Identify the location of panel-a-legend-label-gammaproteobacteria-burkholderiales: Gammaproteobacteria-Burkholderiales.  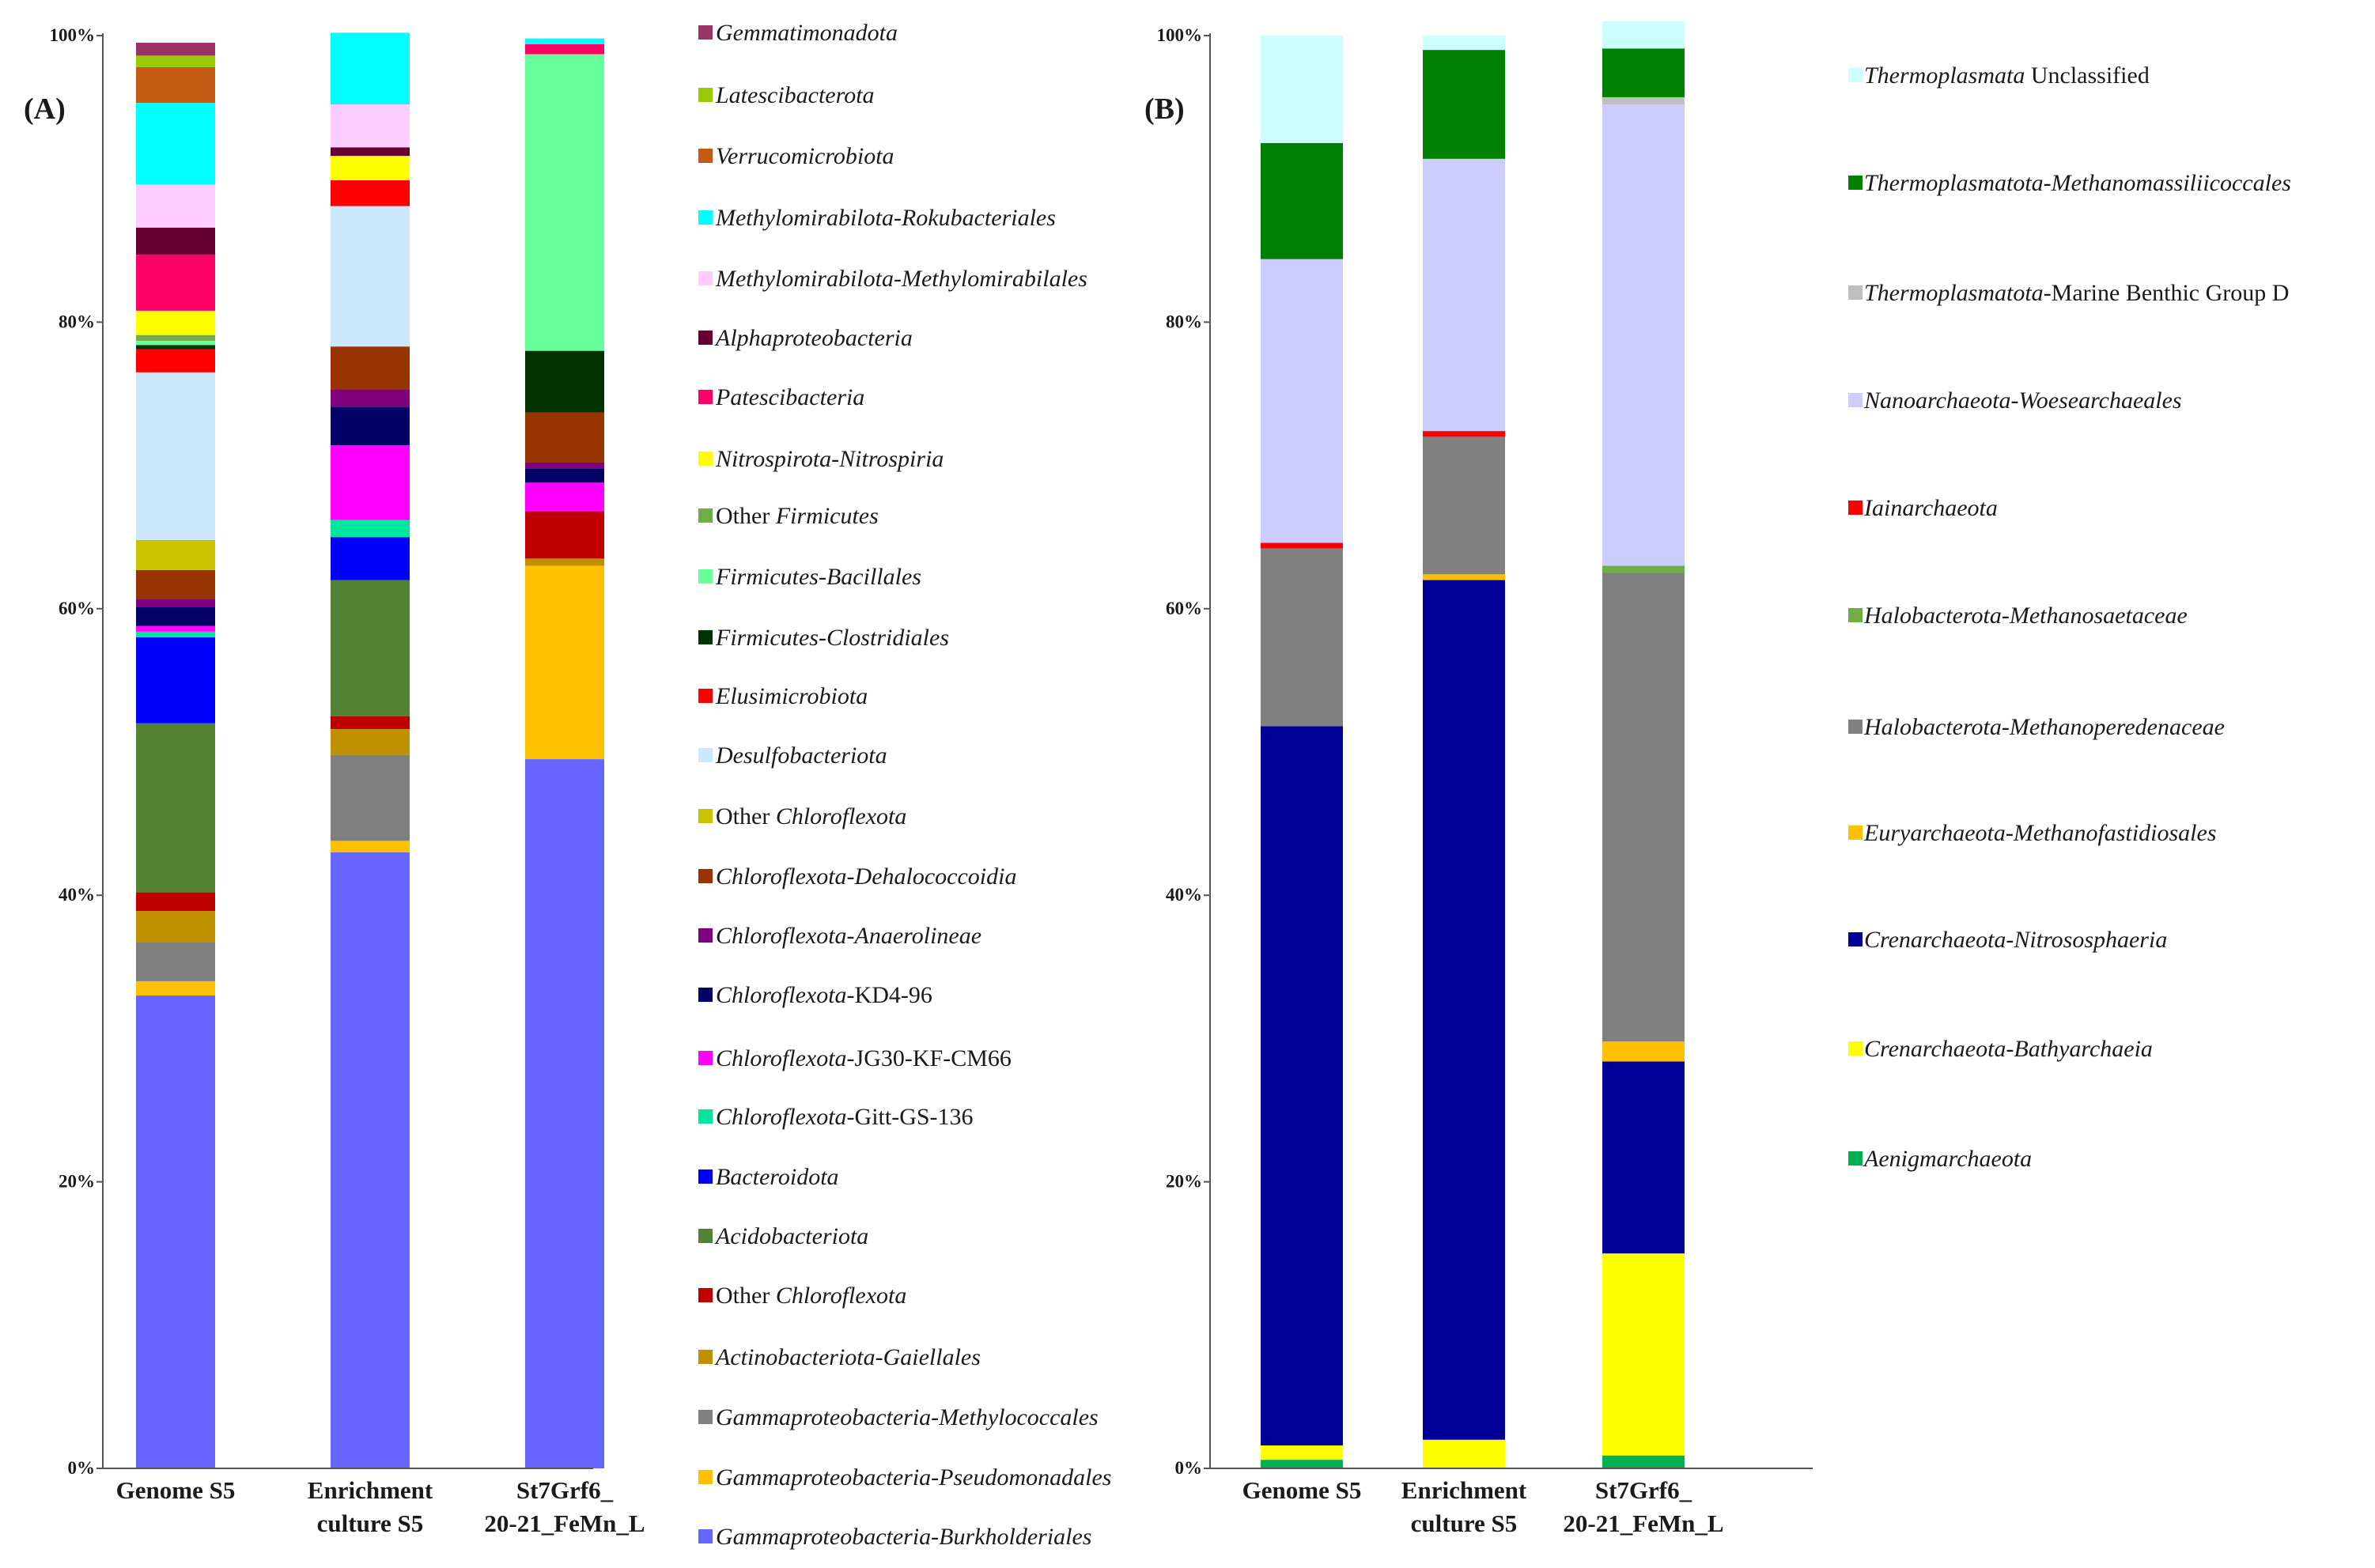
(903, 1537).